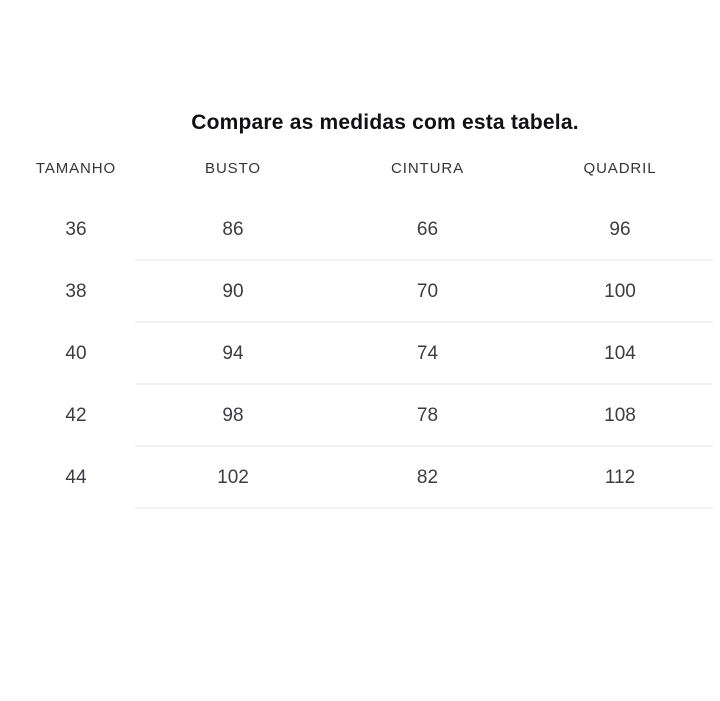  Describe the element at coordinates (76, 168) in the screenshot. I see `column-header-tamanho: TAMANHO` at that location.